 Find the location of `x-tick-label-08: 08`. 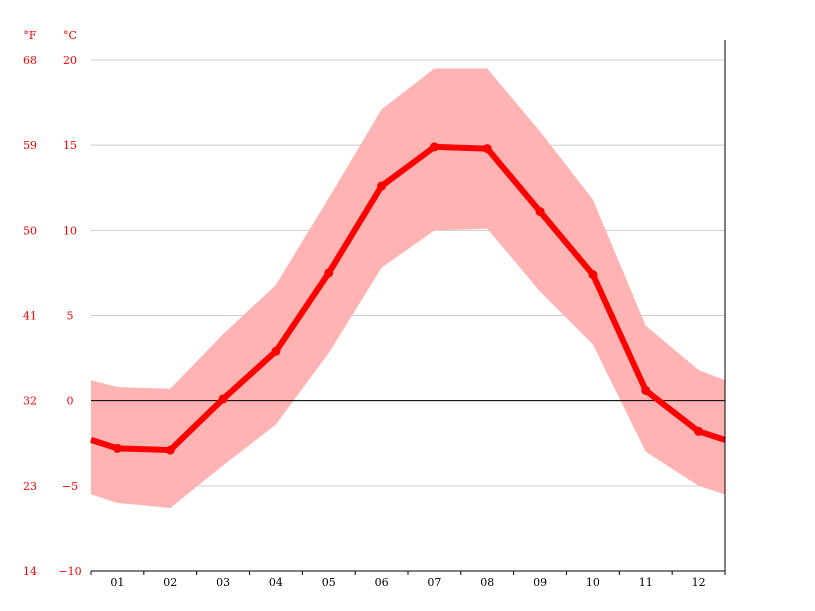

x-tick-label-08: 08 is located at coordinates (487, 582).